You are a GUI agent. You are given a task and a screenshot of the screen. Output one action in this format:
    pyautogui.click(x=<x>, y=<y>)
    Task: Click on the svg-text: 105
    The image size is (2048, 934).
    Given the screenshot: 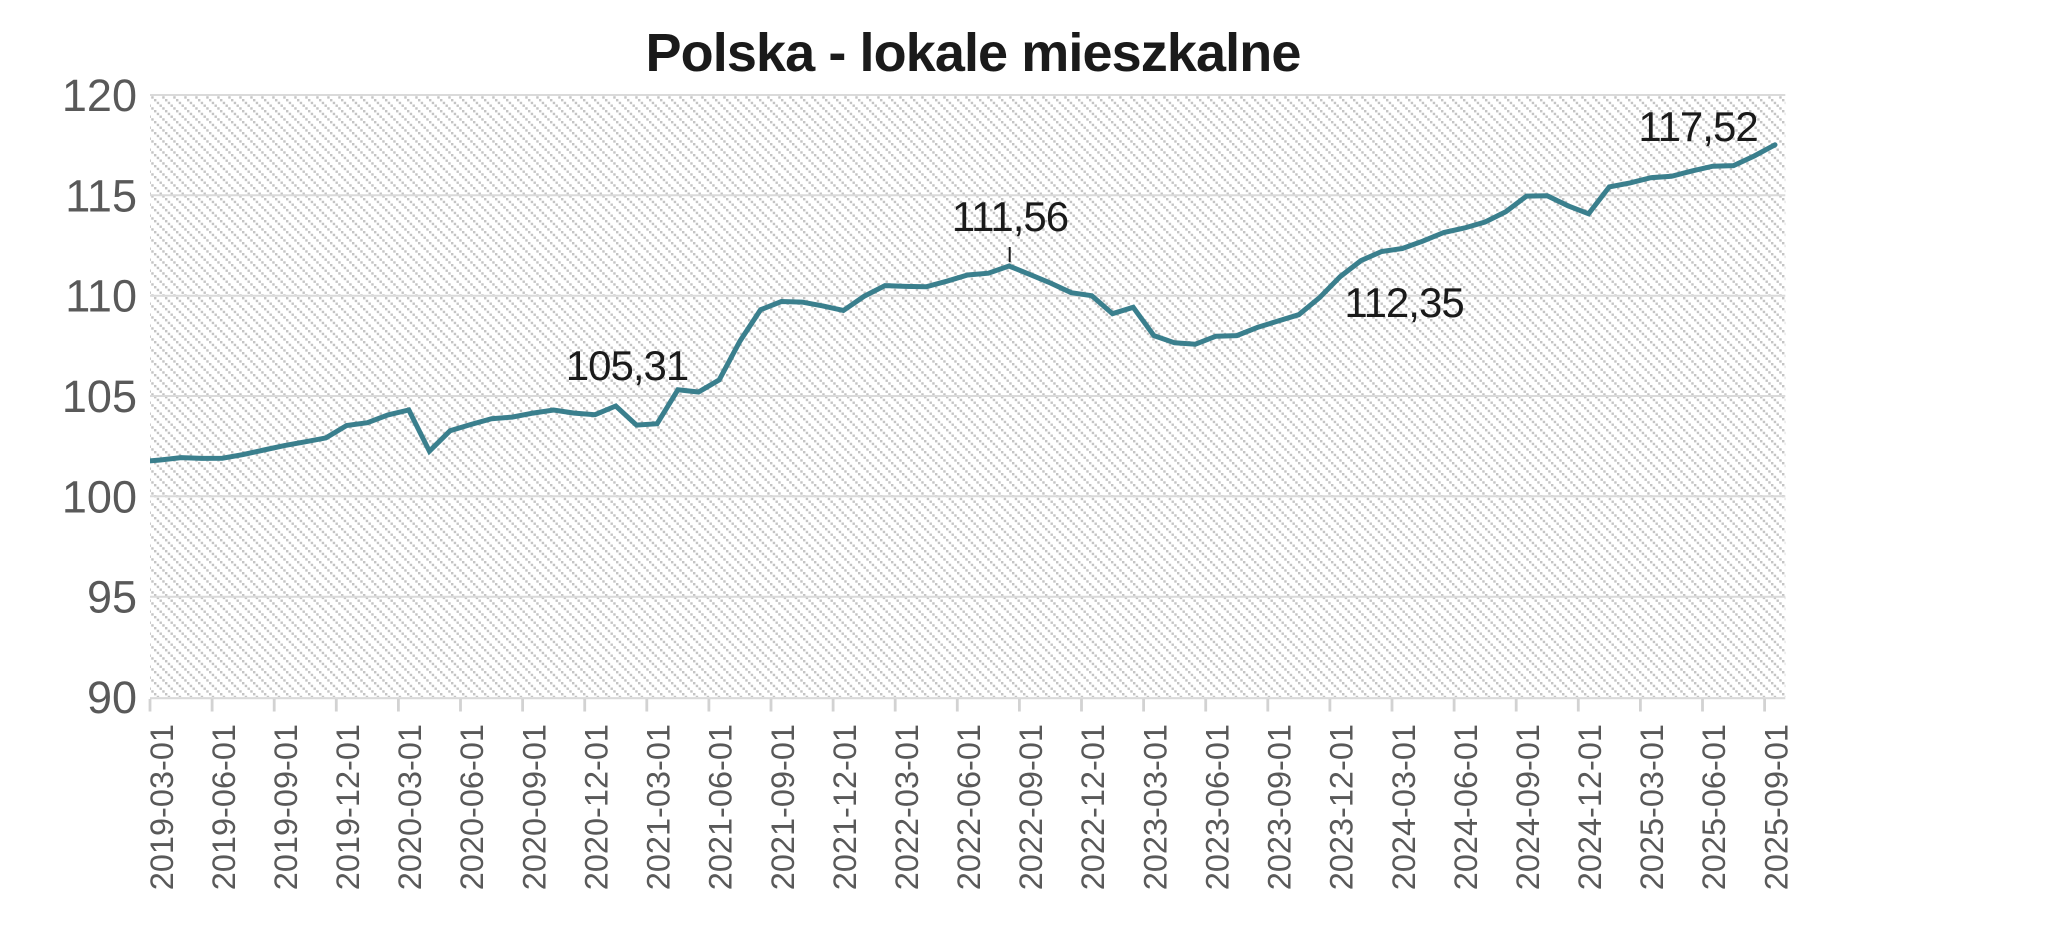 What is the action you would take?
    pyautogui.click(x=99, y=396)
    